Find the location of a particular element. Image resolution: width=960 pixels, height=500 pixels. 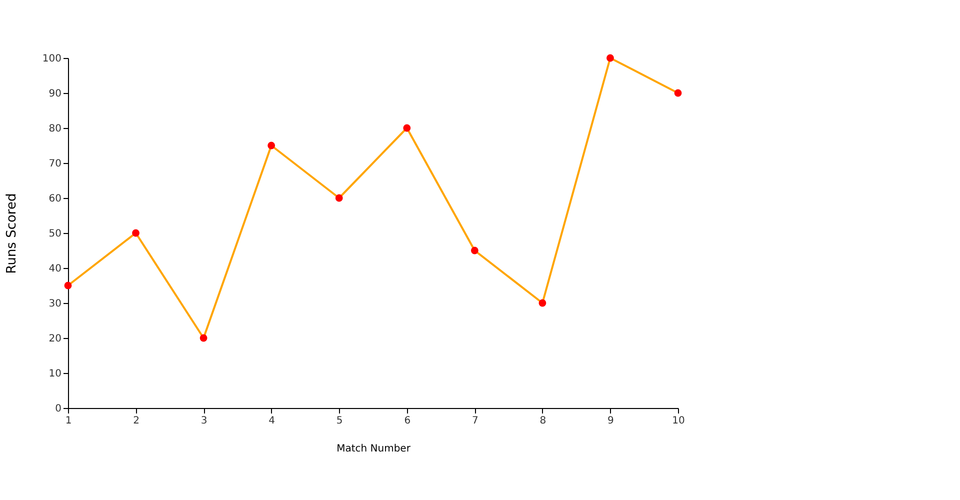

x-tick-label: 7 is located at coordinates (475, 421).